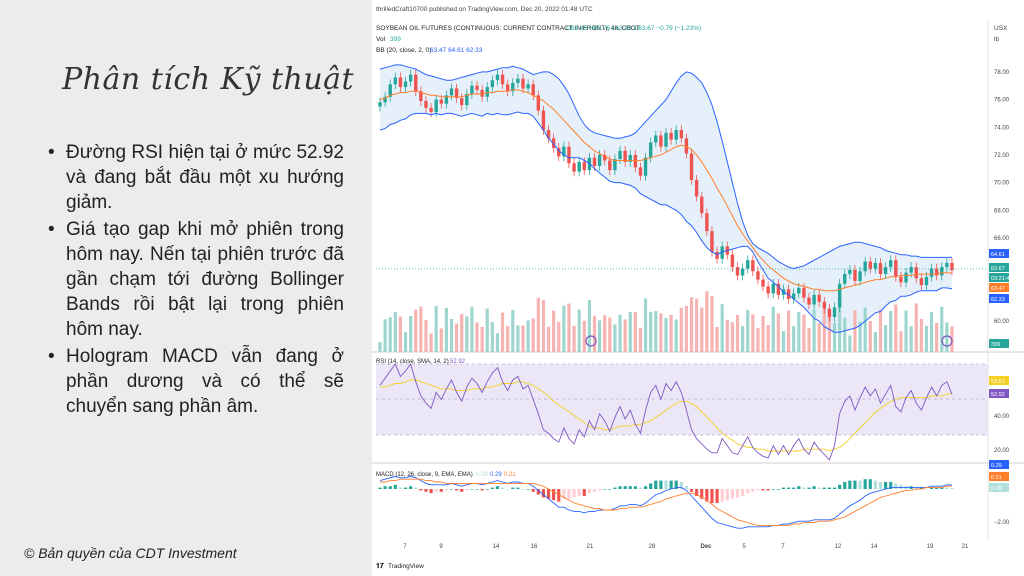 The width and height of the screenshot is (1024, 576). What do you see at coordinates (682, 399) in the screenshot?
I see `rsi-band` at bounding box center [682, 399].